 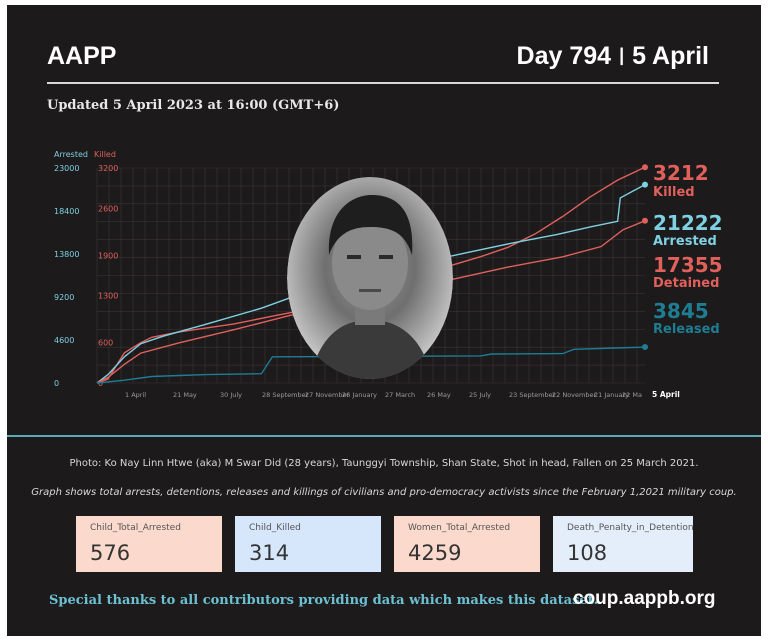 I want to click on tick-label-arrested: 9200, so click(x=64, y=297).